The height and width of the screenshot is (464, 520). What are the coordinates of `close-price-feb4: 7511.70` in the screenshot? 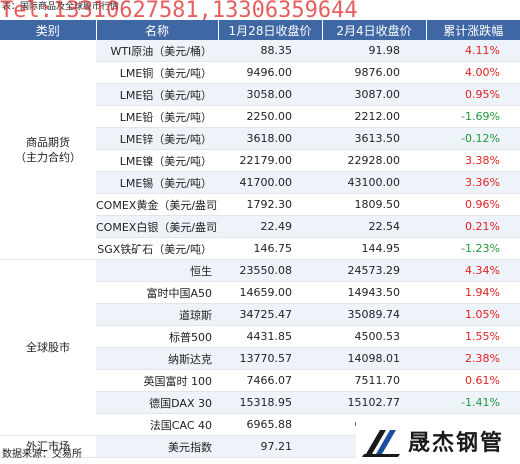 It's located at (374, 380).